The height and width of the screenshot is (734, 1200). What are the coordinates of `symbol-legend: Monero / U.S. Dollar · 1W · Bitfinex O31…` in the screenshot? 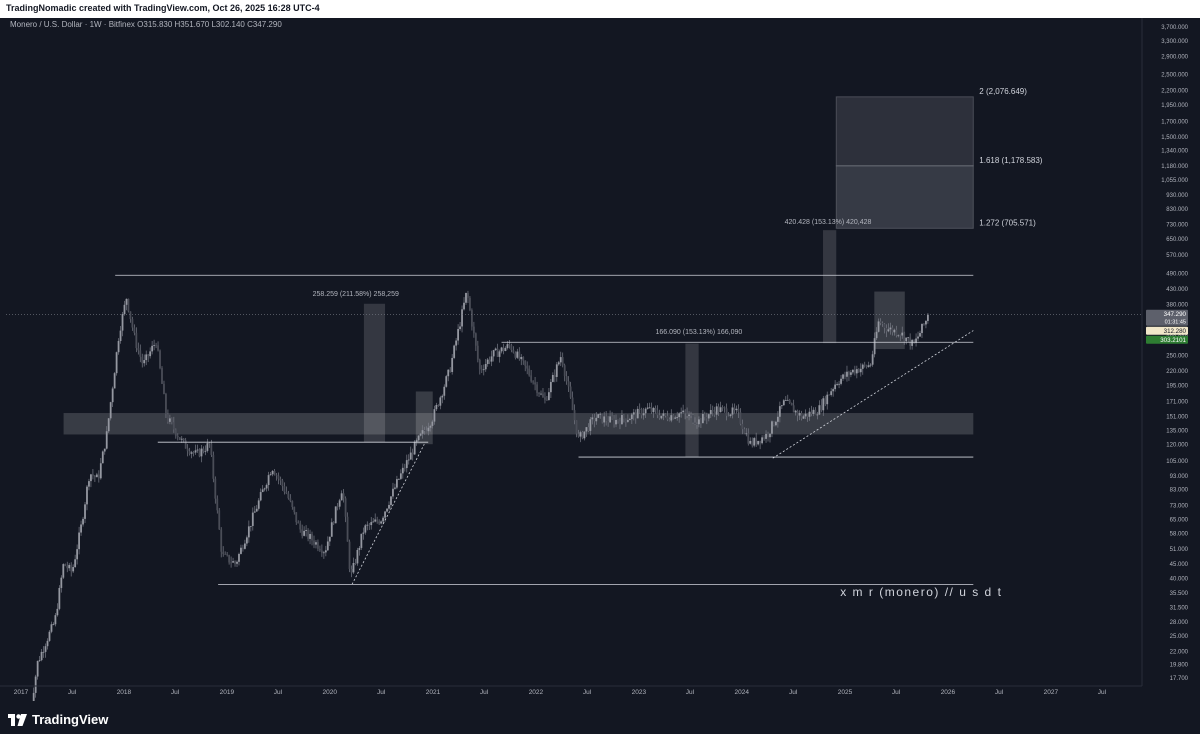 It's located at (146, 24).